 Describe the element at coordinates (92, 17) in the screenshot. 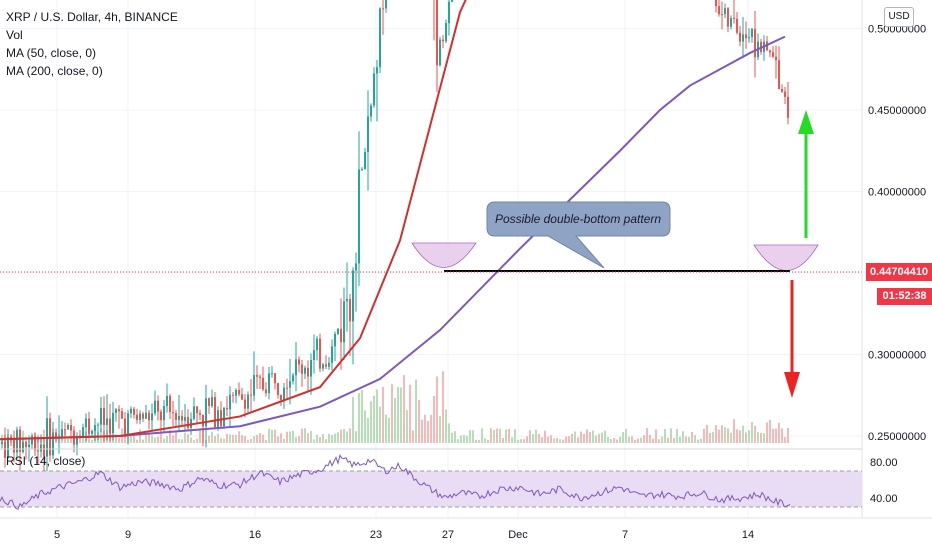

I see `symbol-title: XRP / U.S. Dollar, 4h, BINANCE` at that location.